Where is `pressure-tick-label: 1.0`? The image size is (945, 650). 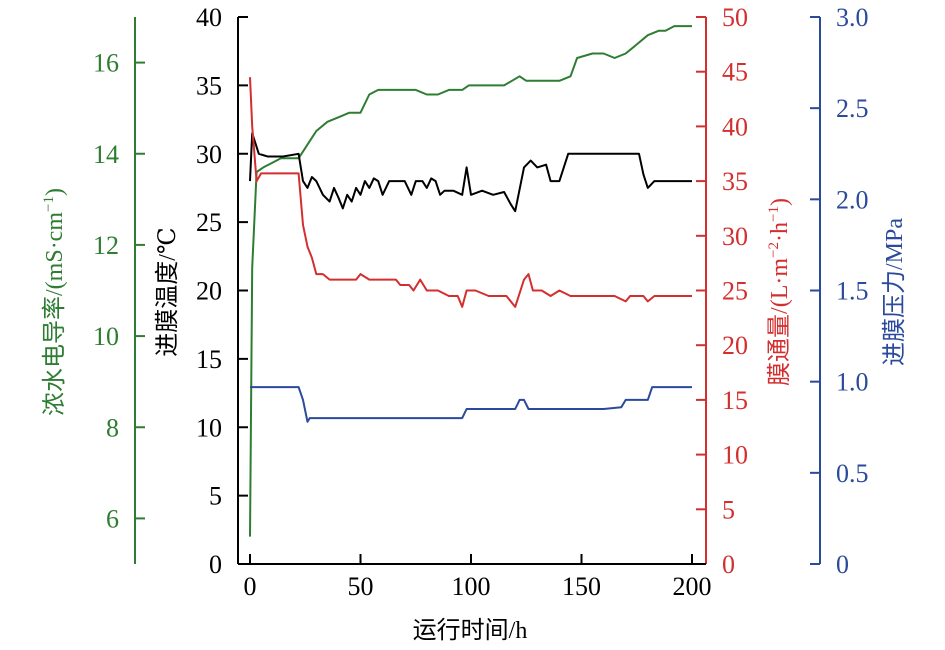
pressure-tick-label: 1.0 is located at coordinates (852, 382).